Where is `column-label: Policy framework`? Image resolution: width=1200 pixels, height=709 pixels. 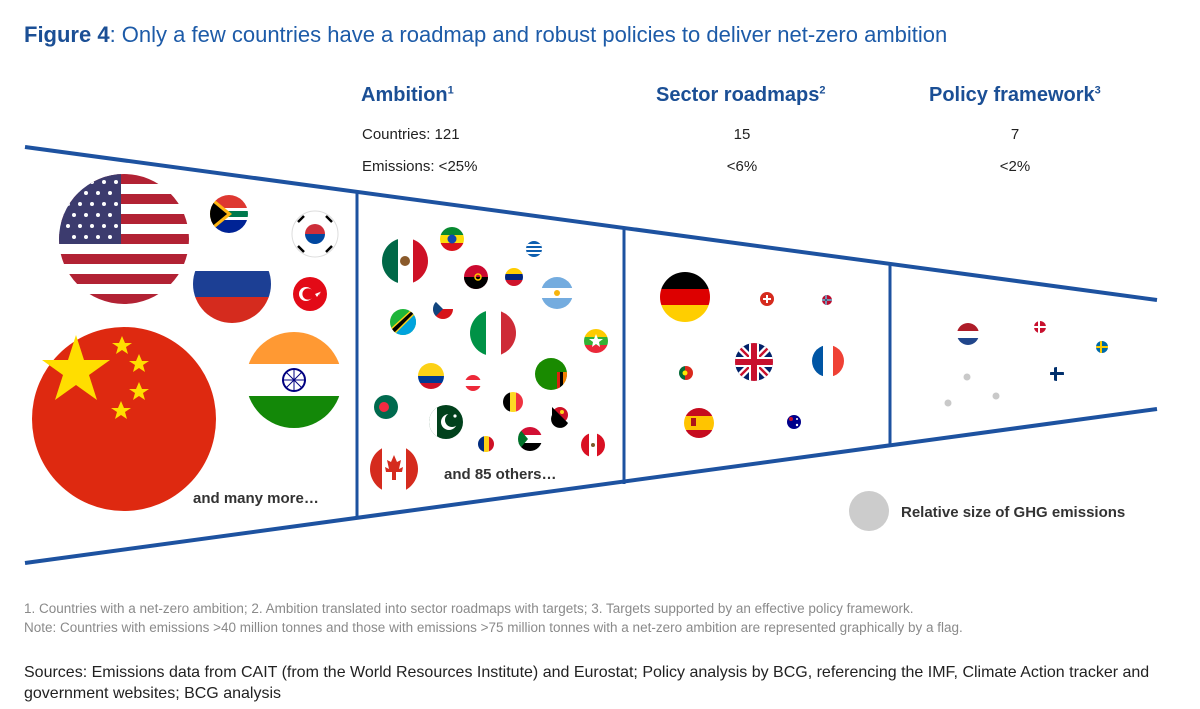 column-label: Policy framework is located at coordinates (1012, 95).